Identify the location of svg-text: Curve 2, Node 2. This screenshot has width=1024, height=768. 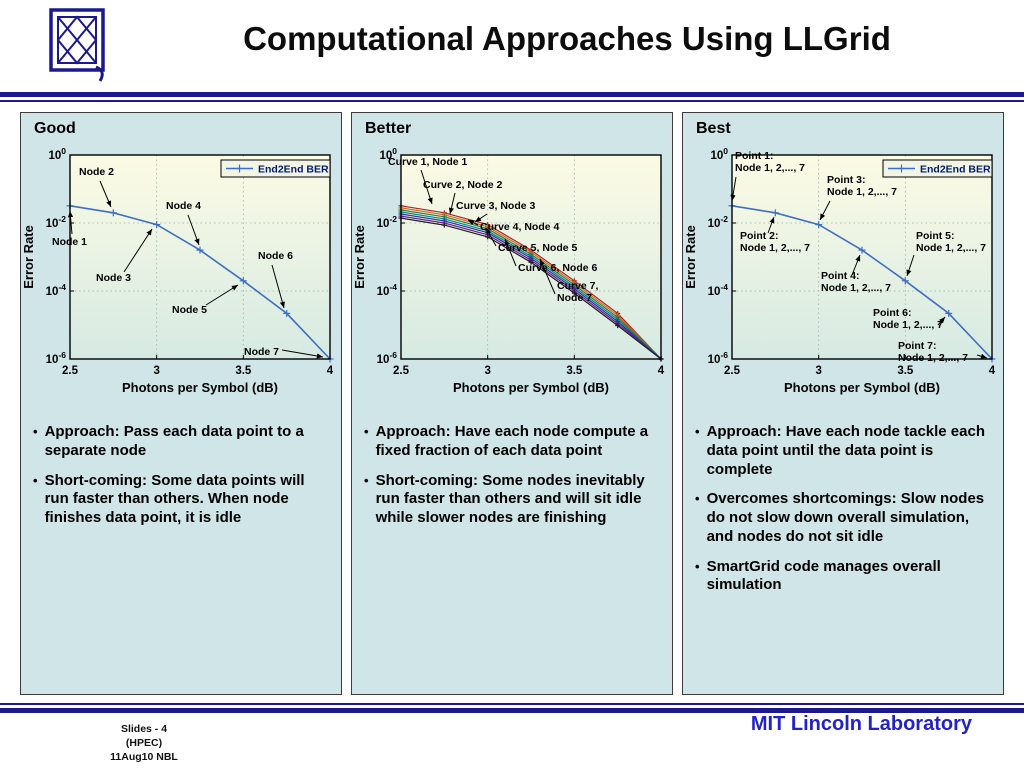
(463, 185).